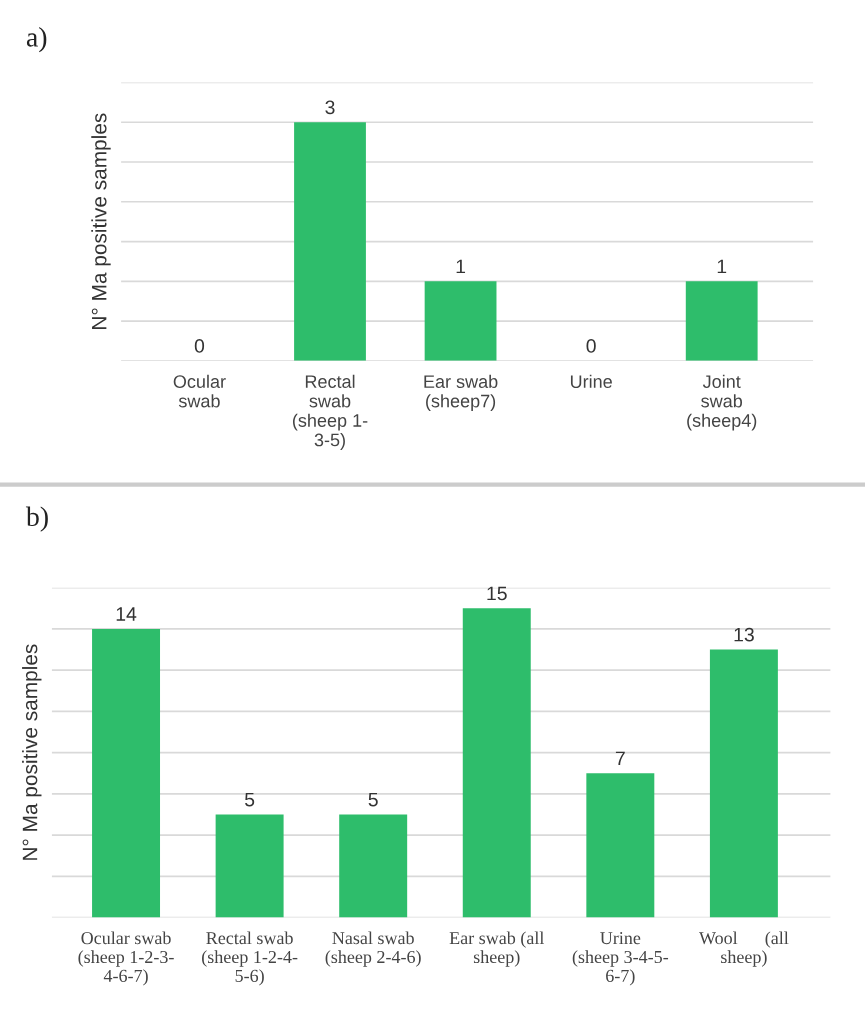 Image resolution: width=865 pixels, height=1031 pixels. I want to click on data-label: 13, so click(744, 634).